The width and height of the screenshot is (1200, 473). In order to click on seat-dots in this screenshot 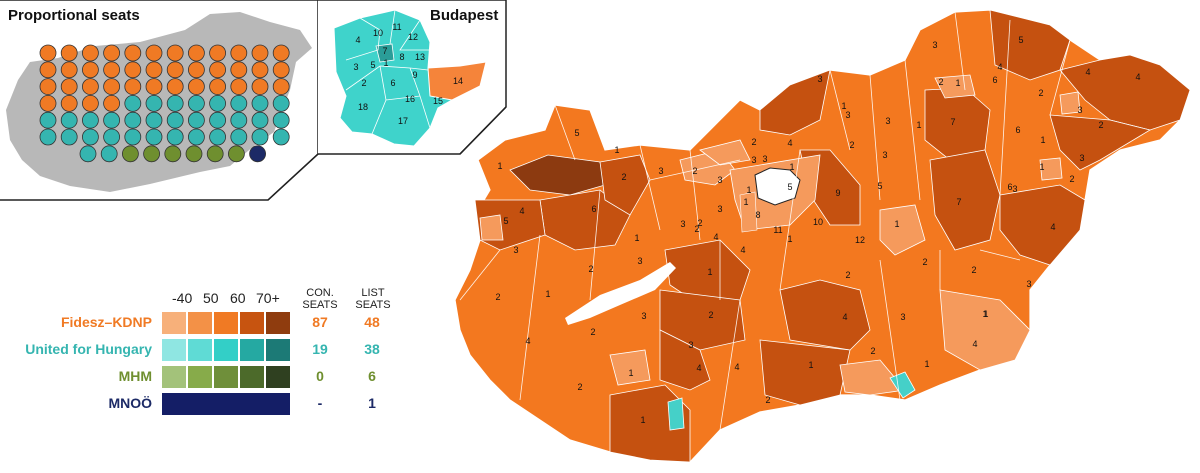, I will do `click(164, 103)`.